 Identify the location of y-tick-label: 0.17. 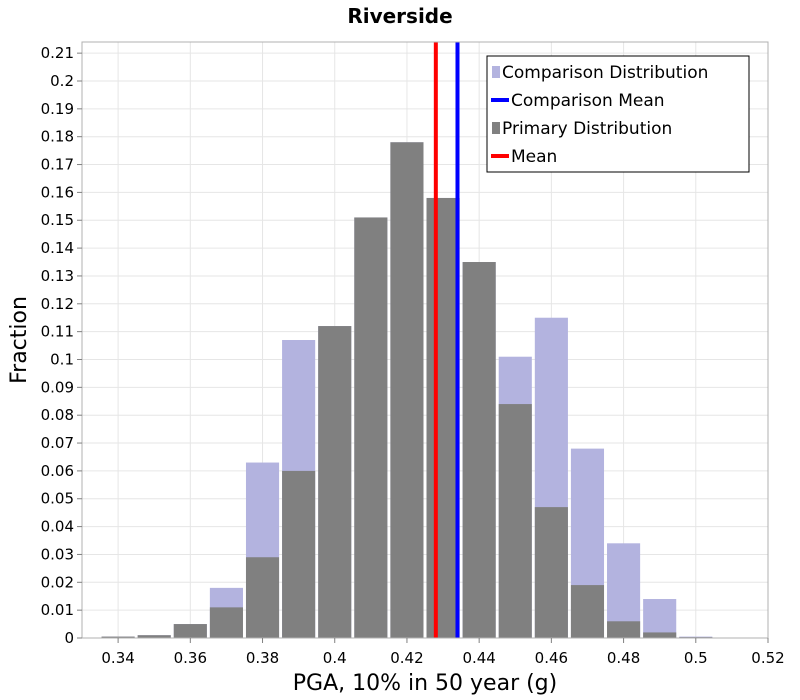
(57, 165).